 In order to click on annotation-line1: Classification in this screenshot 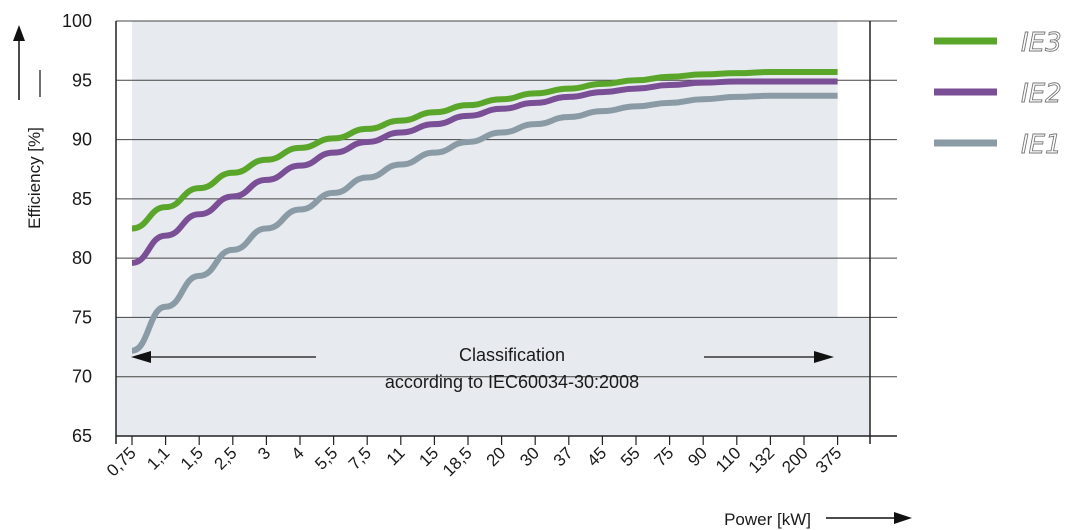, I will do `click(512, 355)`.